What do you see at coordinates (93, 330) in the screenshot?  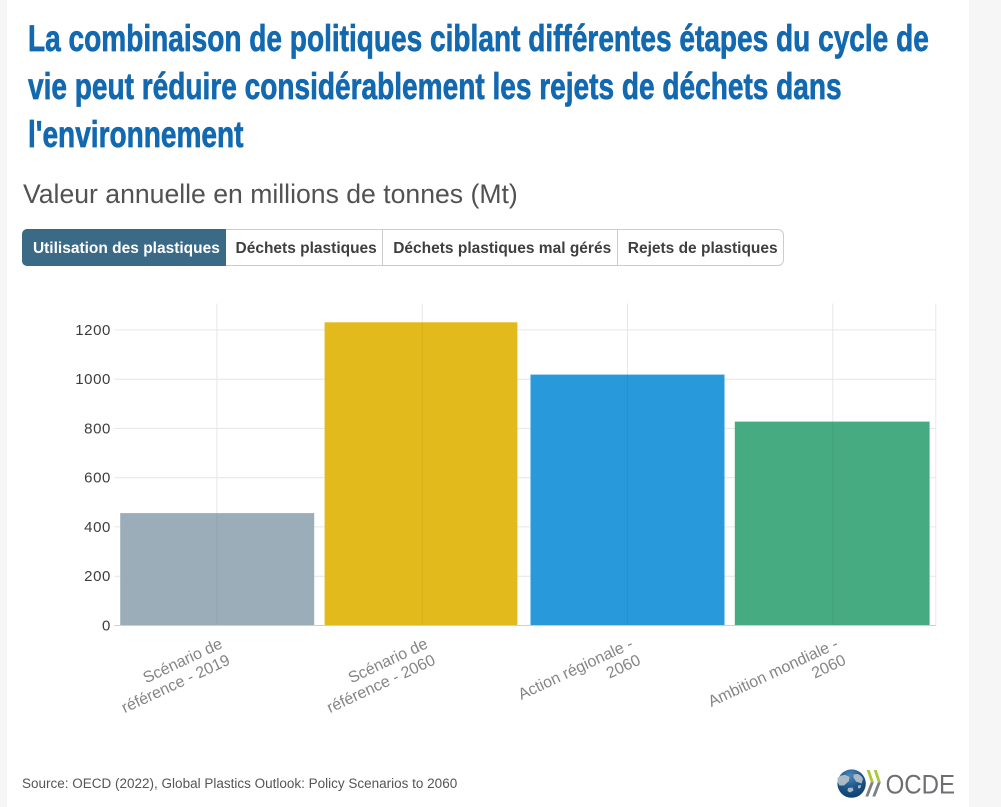 I see `svg-text: 1200` at bounding box center [93, 330].